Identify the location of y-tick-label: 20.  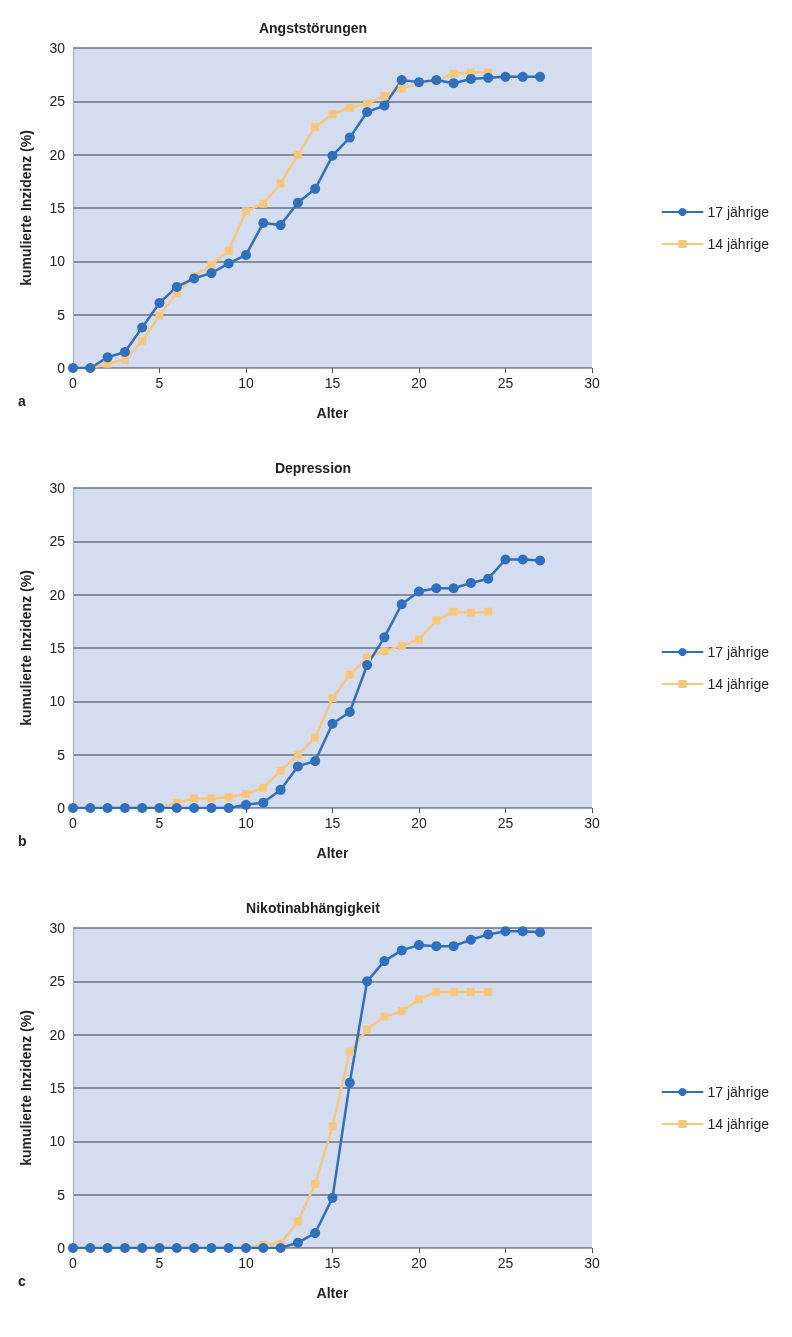
(57, 1034).